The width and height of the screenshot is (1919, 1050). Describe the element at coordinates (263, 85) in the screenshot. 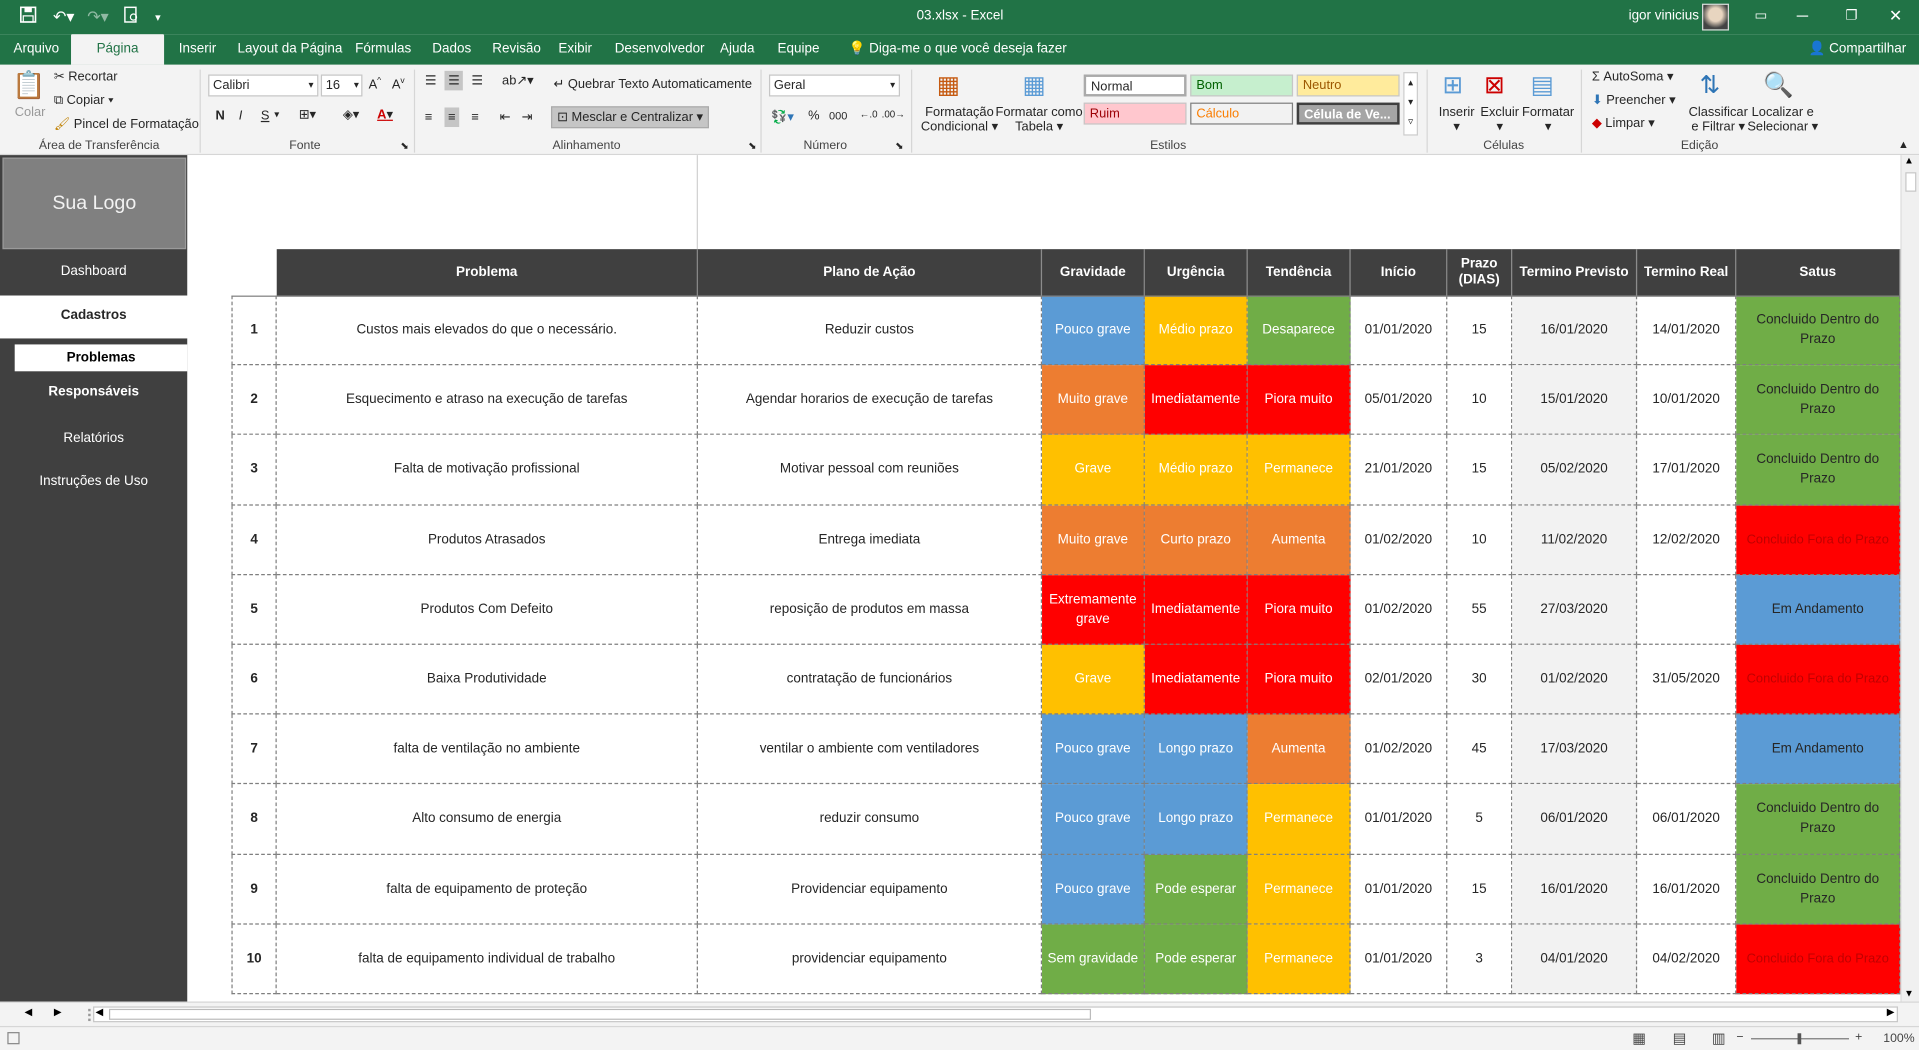

I see `font-name-select: Calibri ▾` at that location.